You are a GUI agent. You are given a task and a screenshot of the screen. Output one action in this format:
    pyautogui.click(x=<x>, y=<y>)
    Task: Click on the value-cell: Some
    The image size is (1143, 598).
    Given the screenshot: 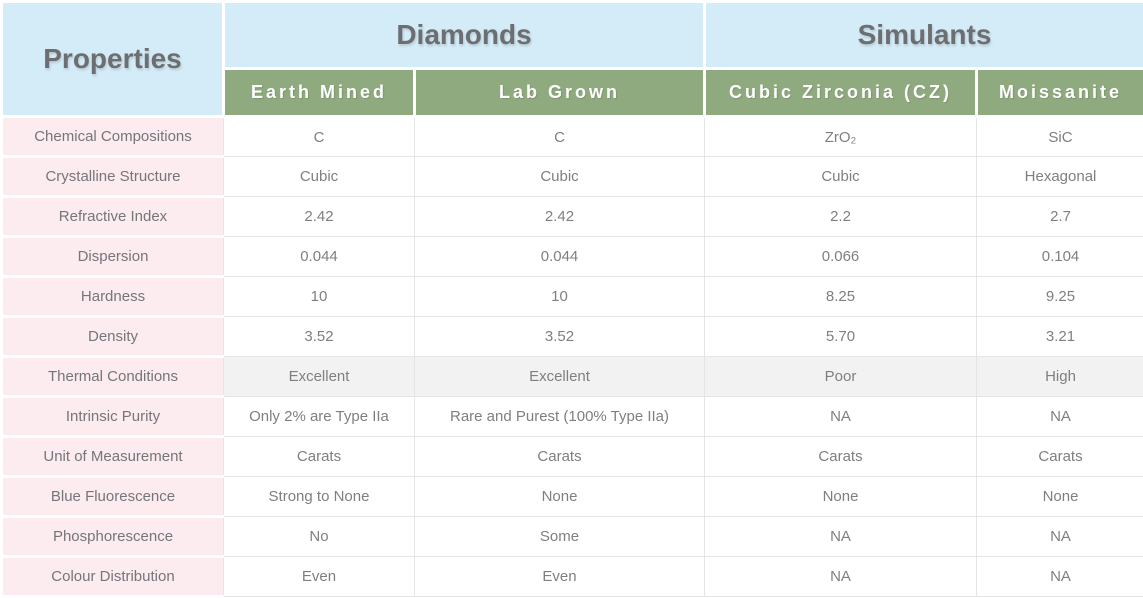 What is the action you would take?
    pyautogui.click(x=560, y=537)
    